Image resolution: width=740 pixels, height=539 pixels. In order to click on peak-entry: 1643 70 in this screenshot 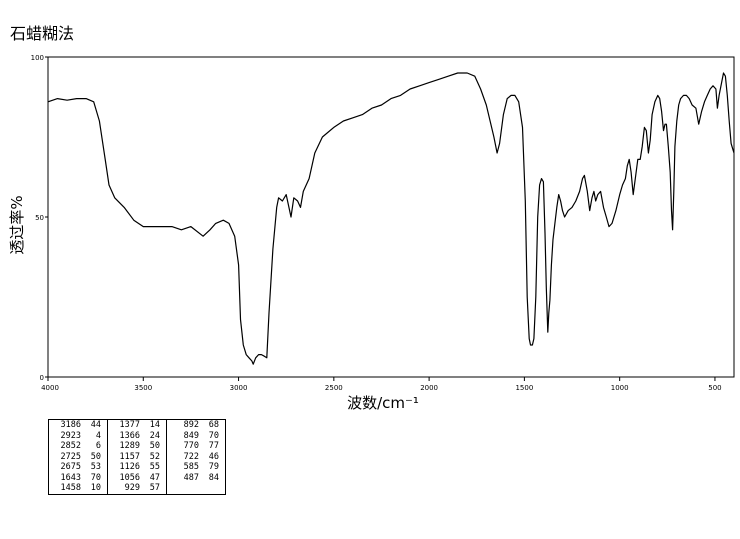, I will do `click(78, 478)`.